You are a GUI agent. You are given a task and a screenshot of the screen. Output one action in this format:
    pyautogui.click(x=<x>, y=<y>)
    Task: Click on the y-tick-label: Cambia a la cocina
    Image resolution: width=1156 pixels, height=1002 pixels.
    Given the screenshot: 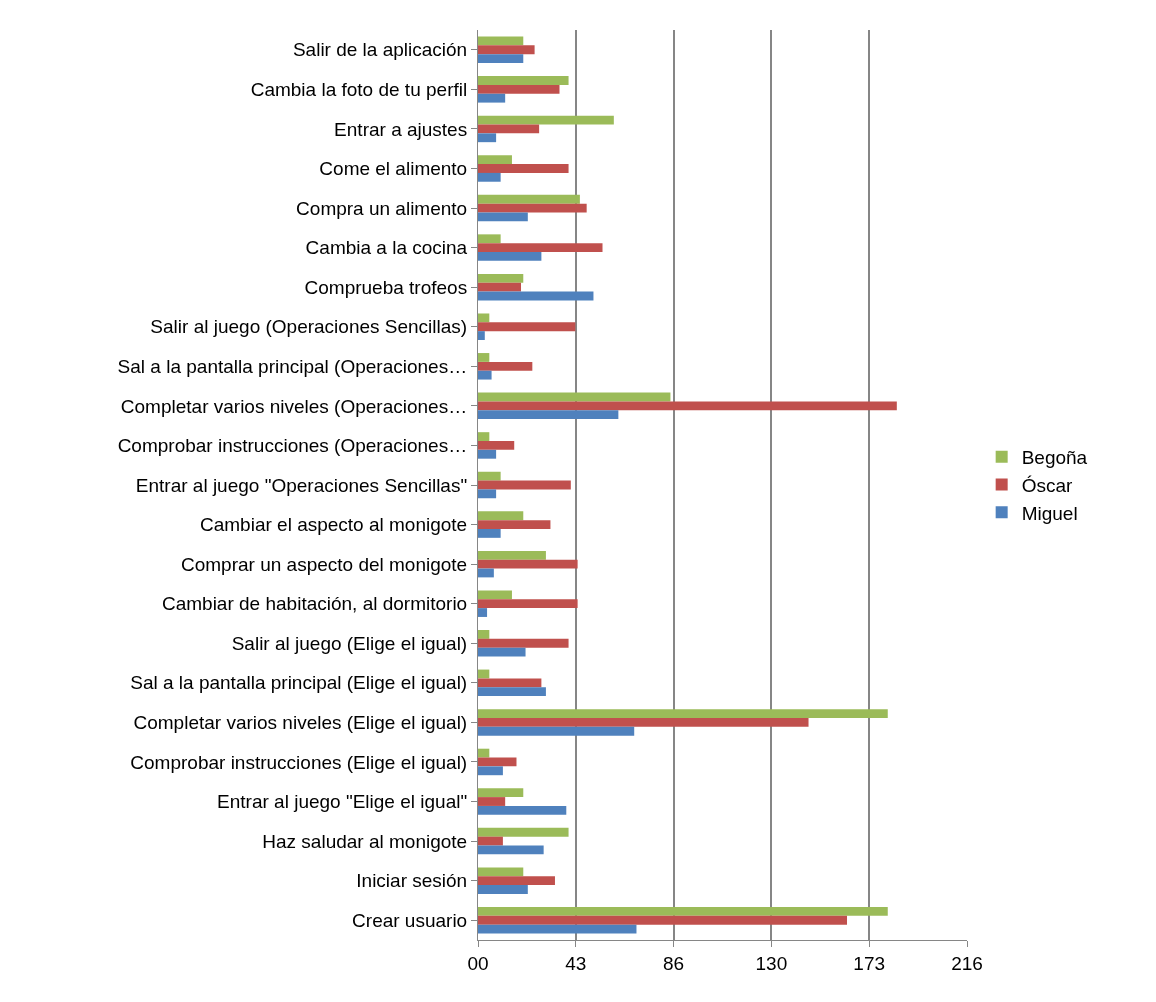 What is the action you would take?
    pyautogui.click(x=386, y=248)
    